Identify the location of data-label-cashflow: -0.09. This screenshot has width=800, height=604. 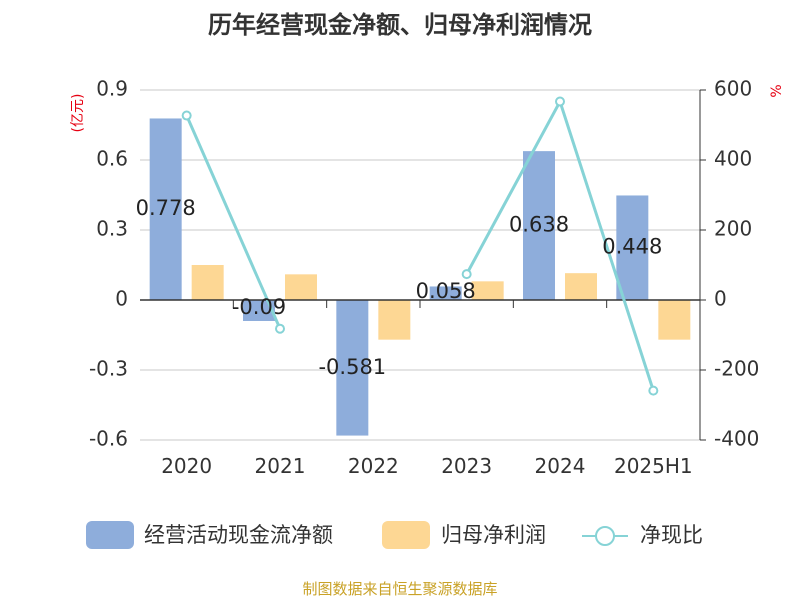
(259, 307).